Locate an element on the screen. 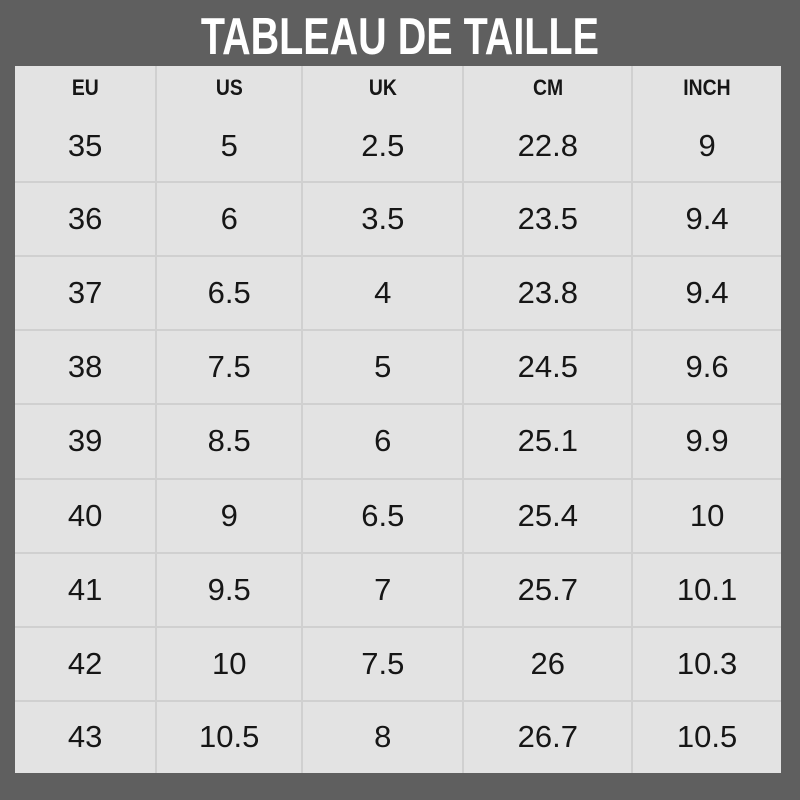 This screenshot has height=800, width=800. table-cell: 43 is located at coordinates (86, 736).